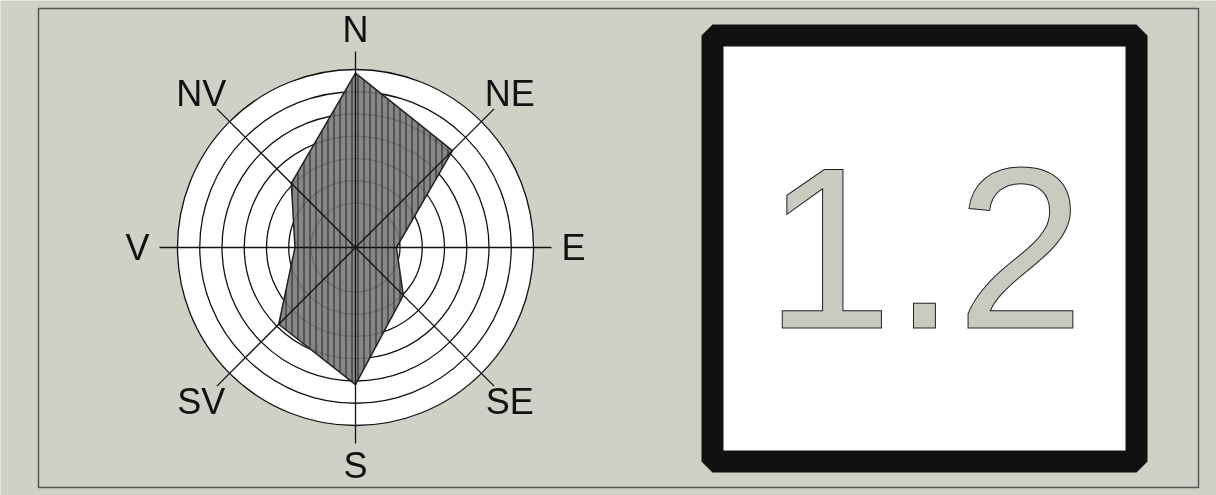  Describe the element at coordinates (573, 247) in the screenshot. I see `spoke-label: E` at that location.